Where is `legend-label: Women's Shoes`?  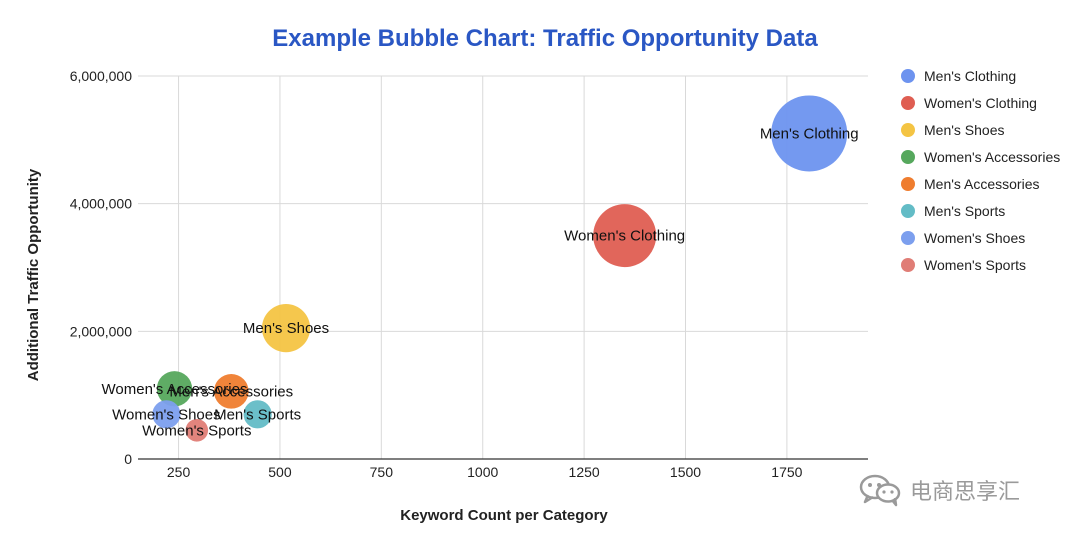
legend-label: Women's Shoes is located at coordinates (974, 238).